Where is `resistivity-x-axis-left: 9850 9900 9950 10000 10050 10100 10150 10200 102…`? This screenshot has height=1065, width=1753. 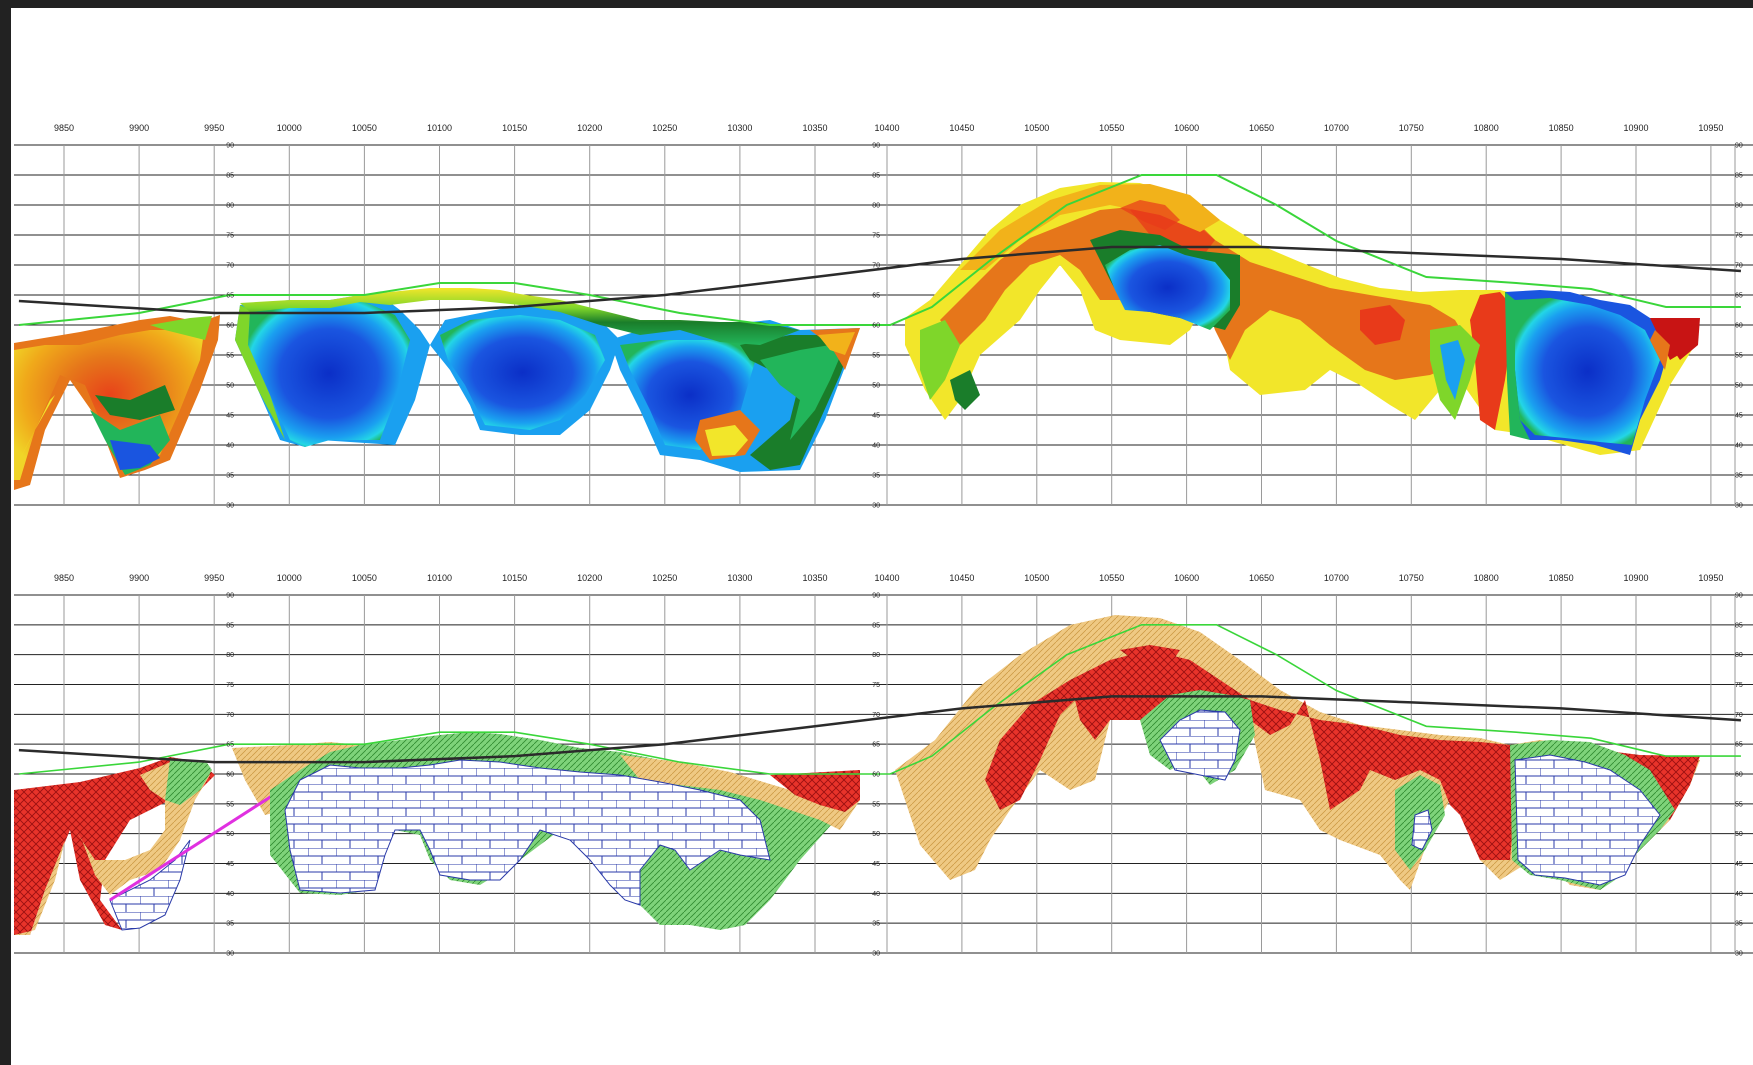 resistivity-x-axis-left: 9850 9900 9950 10000 10050 10100 10150 10200 102… is located at coordinates (441, 128).